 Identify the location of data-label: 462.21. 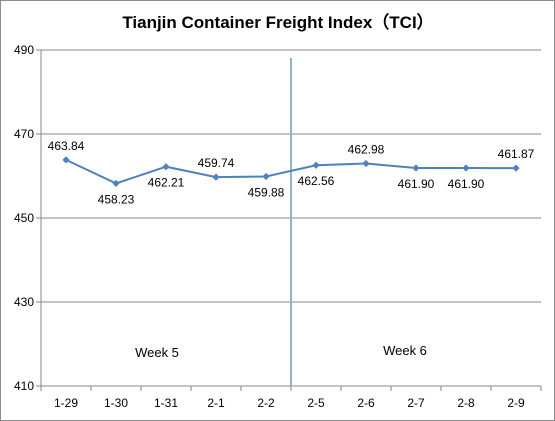
(166, 183).